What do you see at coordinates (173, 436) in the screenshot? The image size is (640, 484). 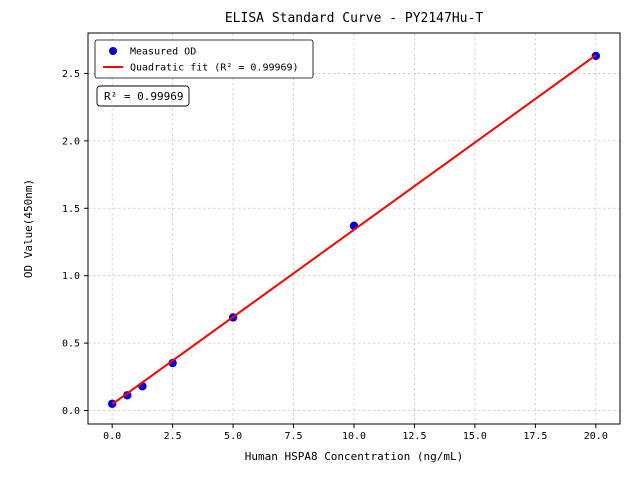 I see `x-tick-label: 2.5` at bounding box center [173, 436].